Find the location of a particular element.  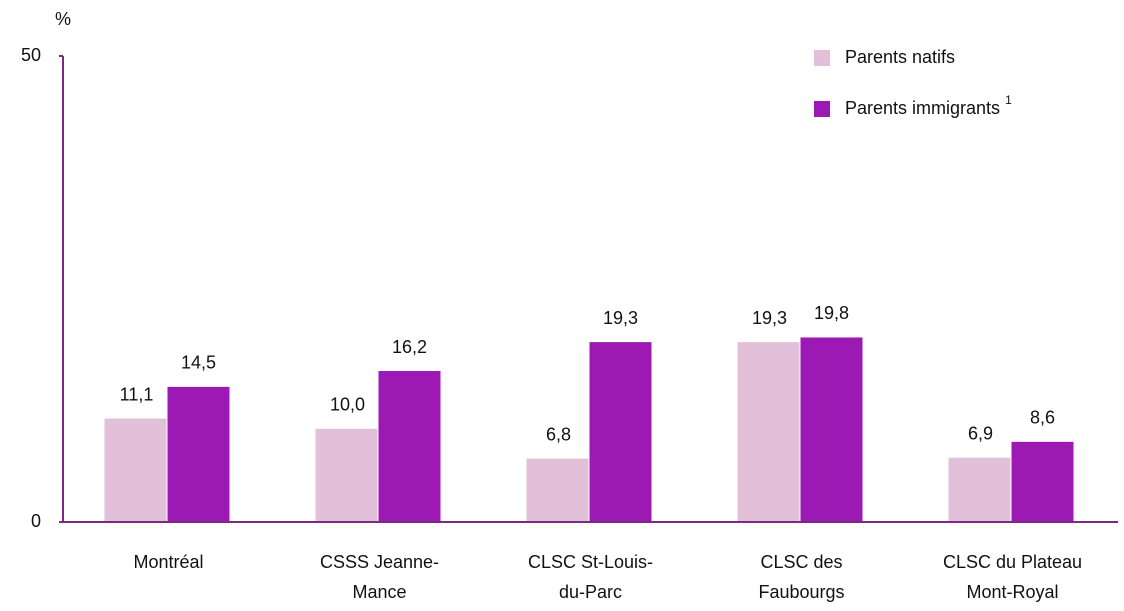

x-tick-label: CLSC du Plateau Mont-Royal is located at coordinates (1012, 577).